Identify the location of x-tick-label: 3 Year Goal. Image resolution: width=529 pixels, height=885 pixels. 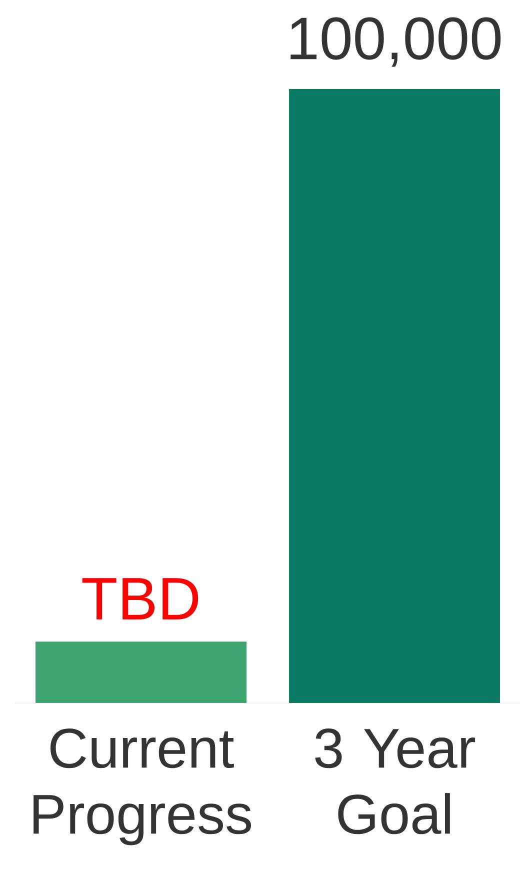
(395, 781).